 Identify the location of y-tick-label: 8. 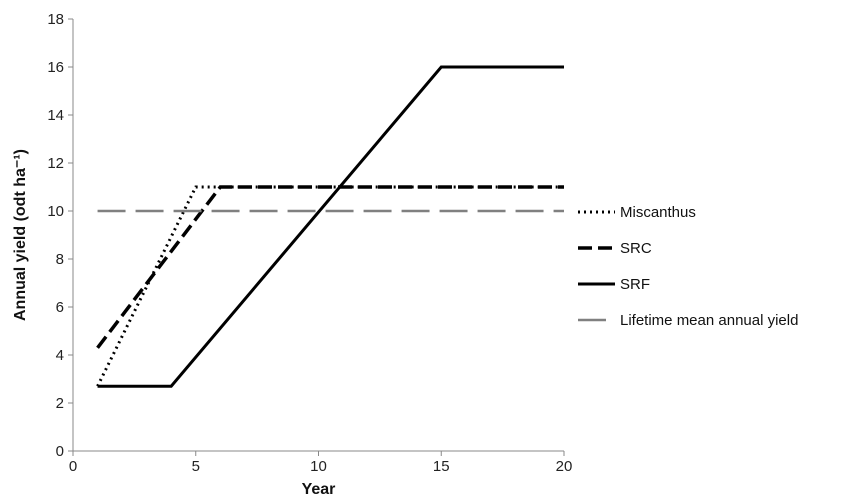
(60, 259).